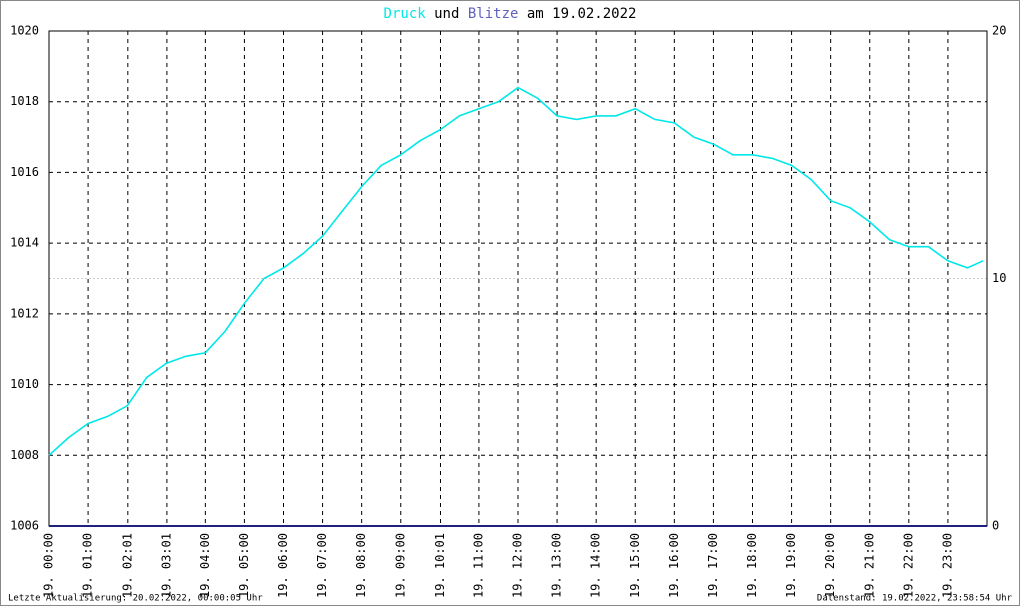 This screenshot has height=606, width=1020. Describe the element at coordinates (995, 526) in the screenshot. I see `y2-tick-label: 0` at that location.